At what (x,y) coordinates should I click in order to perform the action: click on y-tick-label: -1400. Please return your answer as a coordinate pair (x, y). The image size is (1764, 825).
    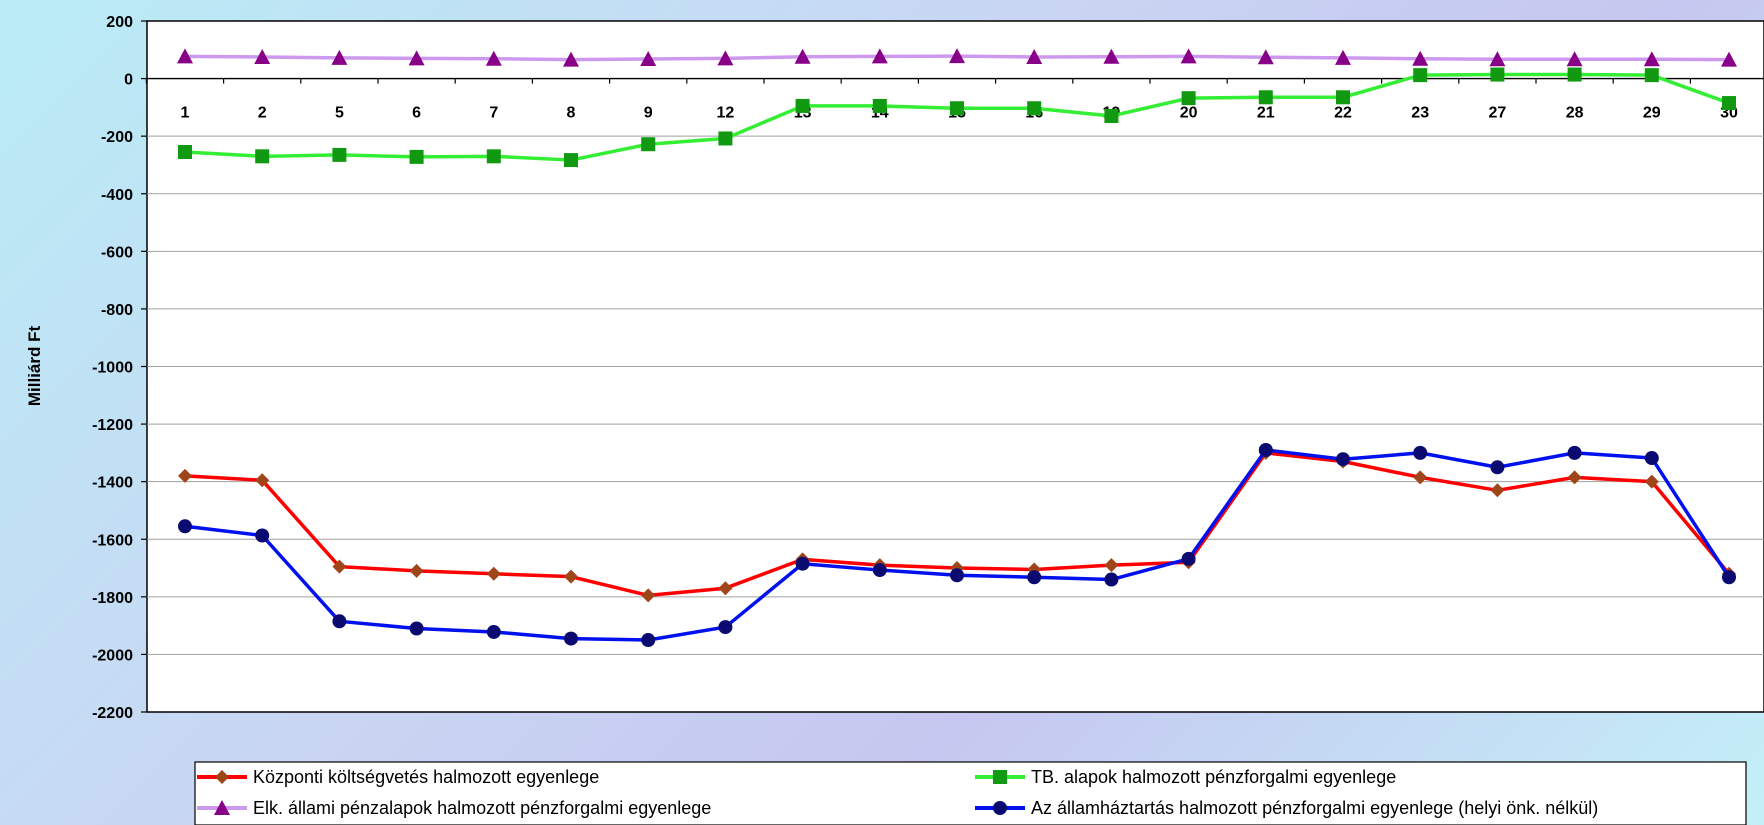
    Looking at the image, I should click on (112, 483).